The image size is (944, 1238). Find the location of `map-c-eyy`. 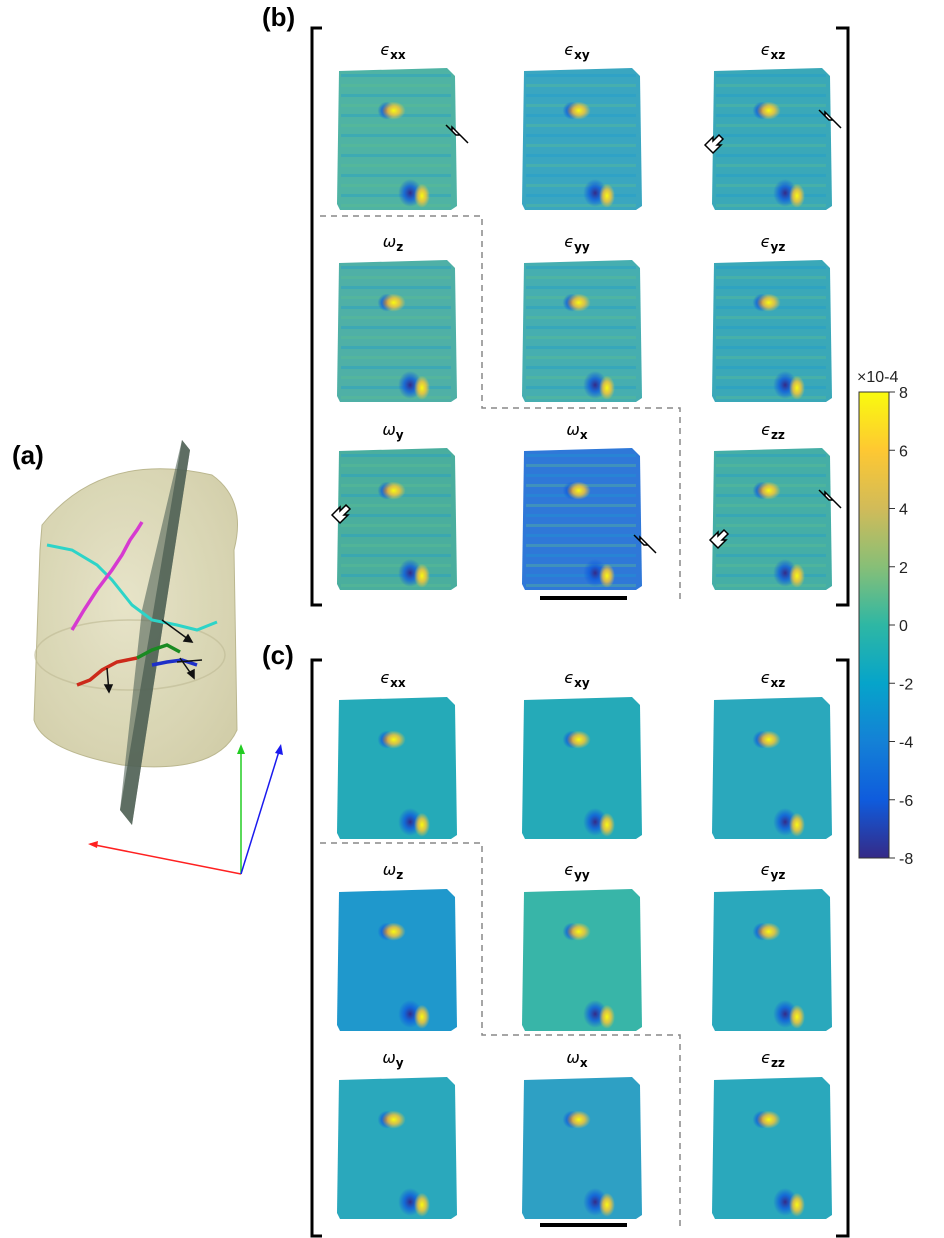

map-c-eyy is located at coordinates (582, 960).